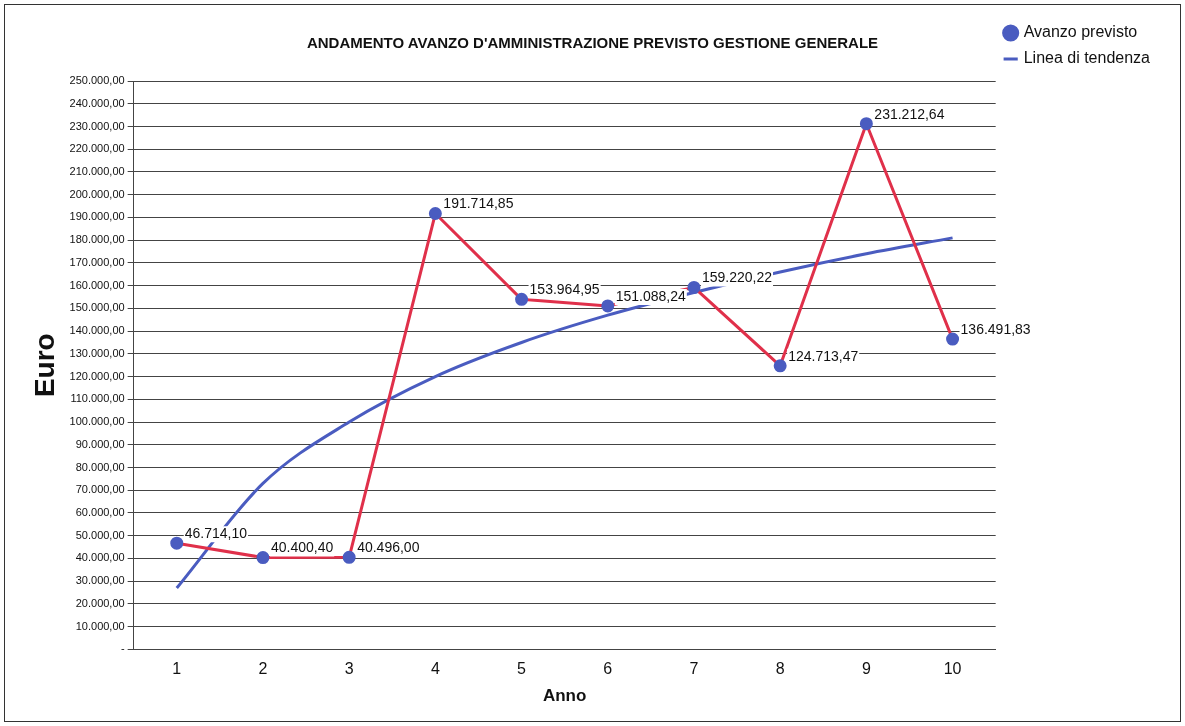  Describe the element at coordinates (97, 421) in the screenshot. I see `y-tick-label: 100.000,00` at that location.